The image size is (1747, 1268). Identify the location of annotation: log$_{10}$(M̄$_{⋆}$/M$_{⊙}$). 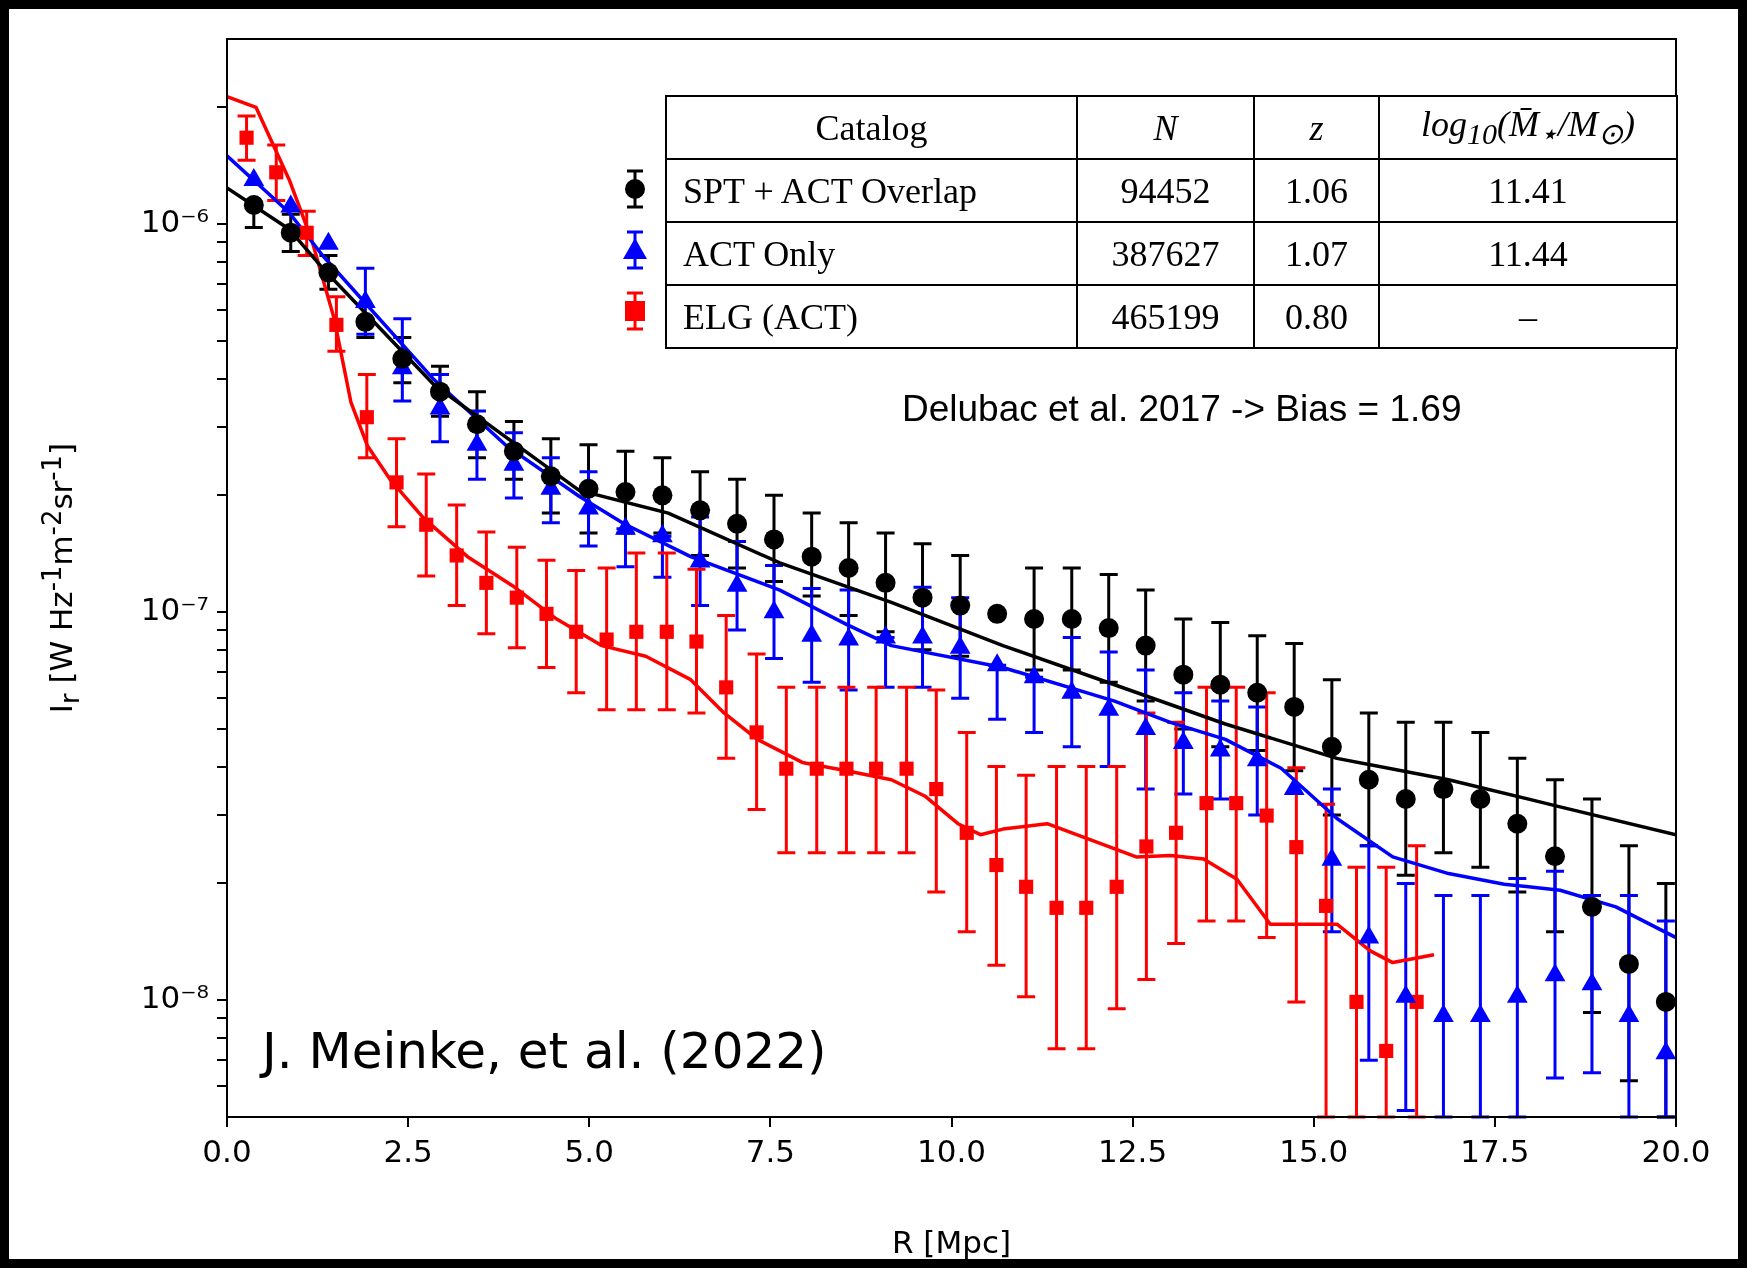
(1528, 127).